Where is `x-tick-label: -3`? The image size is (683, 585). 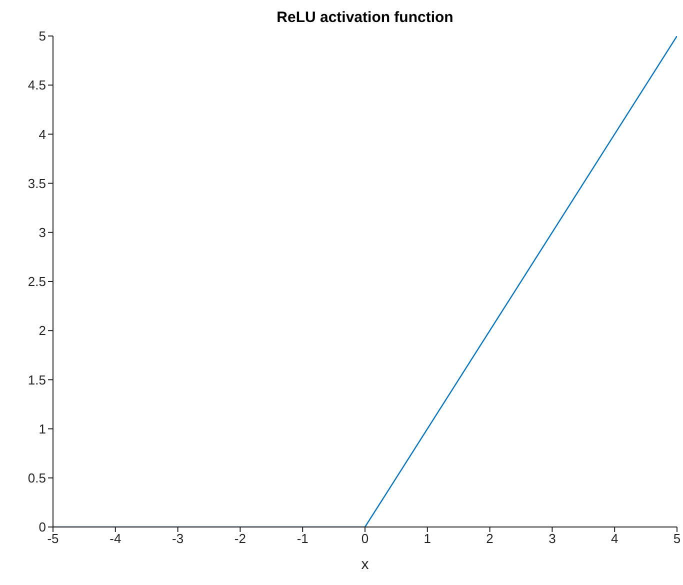 x-tick-label: -3 is located at coordinates (178, 538).